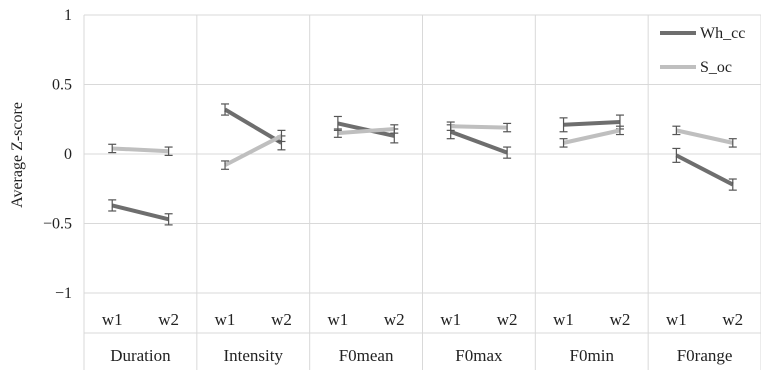 The height and width of the screenshot is (370, 761). I want to click on series-s-oc, so click(422, 145).